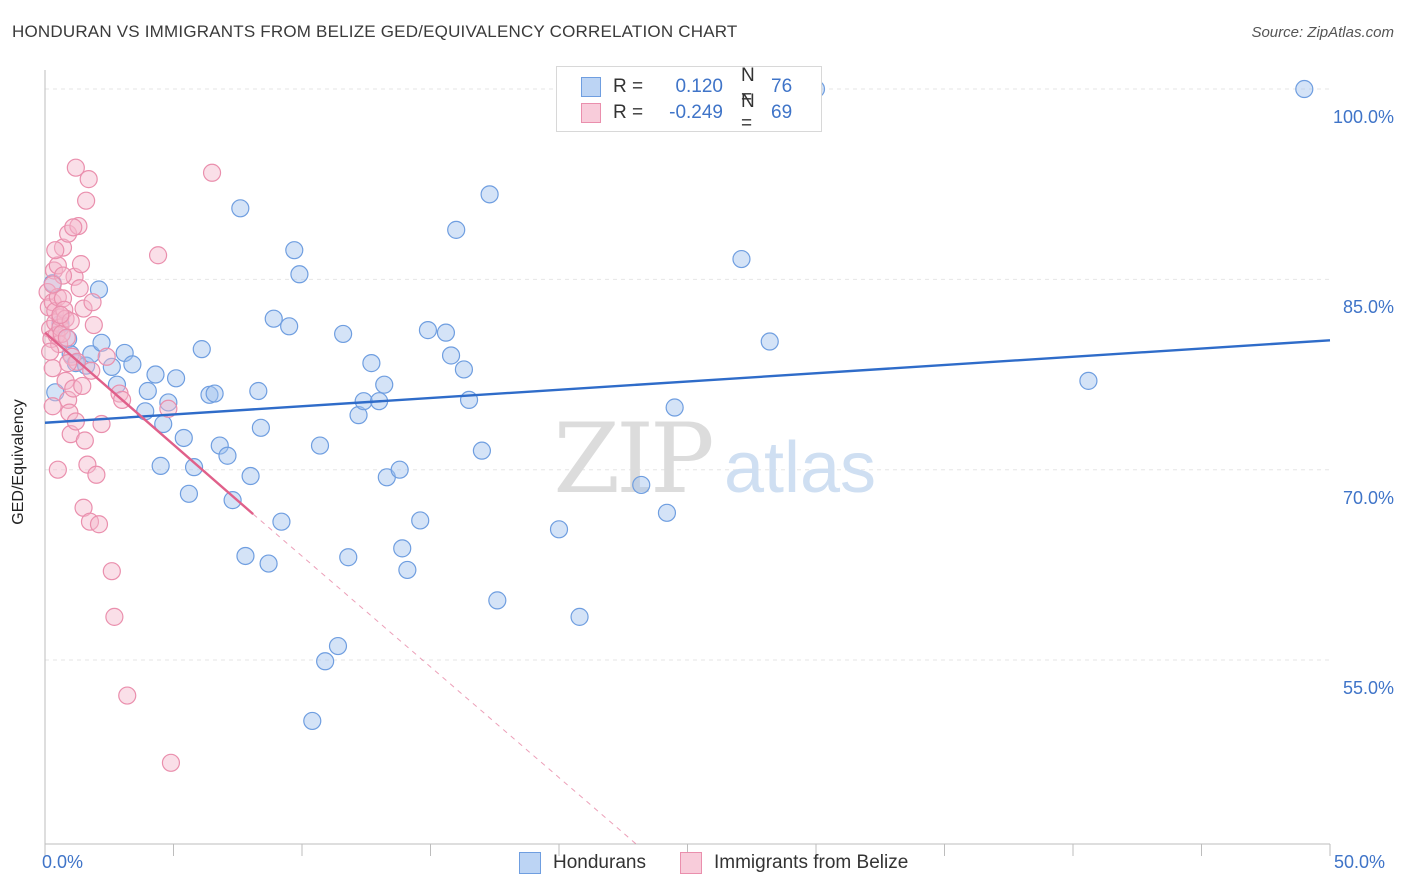 The height and width of the screenshot is (892, 1406). Describe the element at coordinates (530, 863) in the screenshot. I see `bottom-legend-swatch-blue` at that location.